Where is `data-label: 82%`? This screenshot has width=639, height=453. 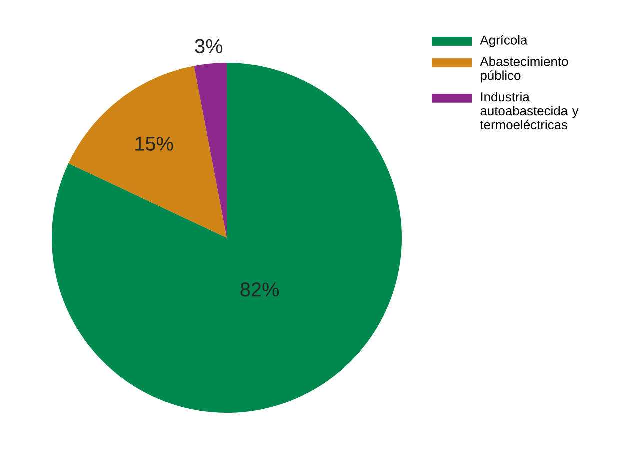
data-label: 82% is located at coordinates (260, 289).